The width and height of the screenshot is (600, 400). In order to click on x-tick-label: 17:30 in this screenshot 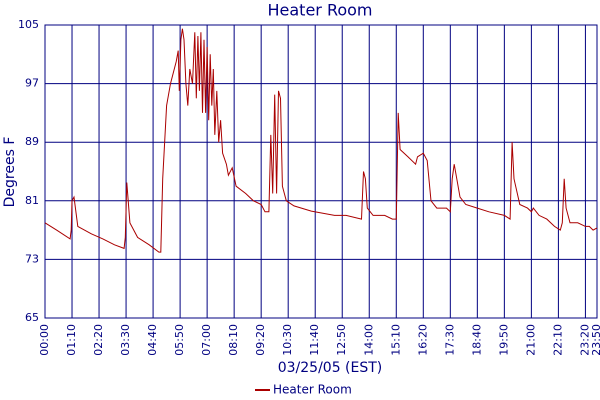, I will do `click(449, 340)`.